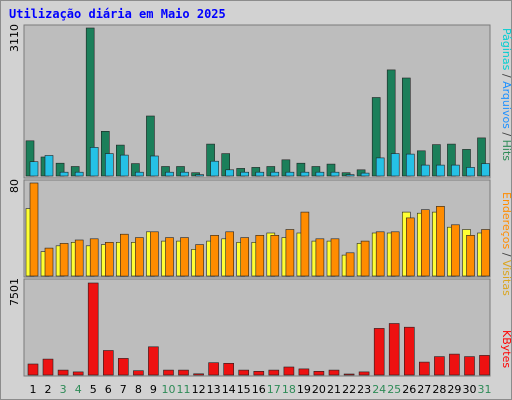  I want to click on x-tick-label: 18, so click(289, 389).